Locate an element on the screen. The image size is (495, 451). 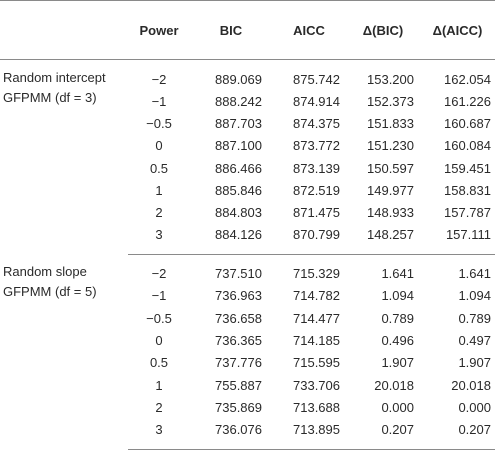
table-row: 3 736.076 713.895 0.207 0.207 is located at coordinates (247, 434).